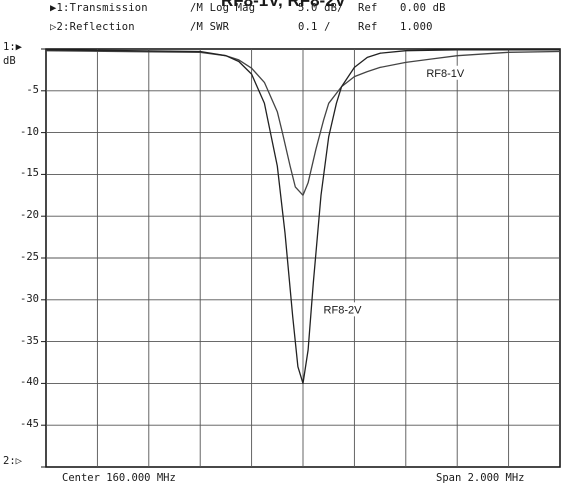  I want to click on trace2-label: ▷2:Reflection, so click(92, 27).